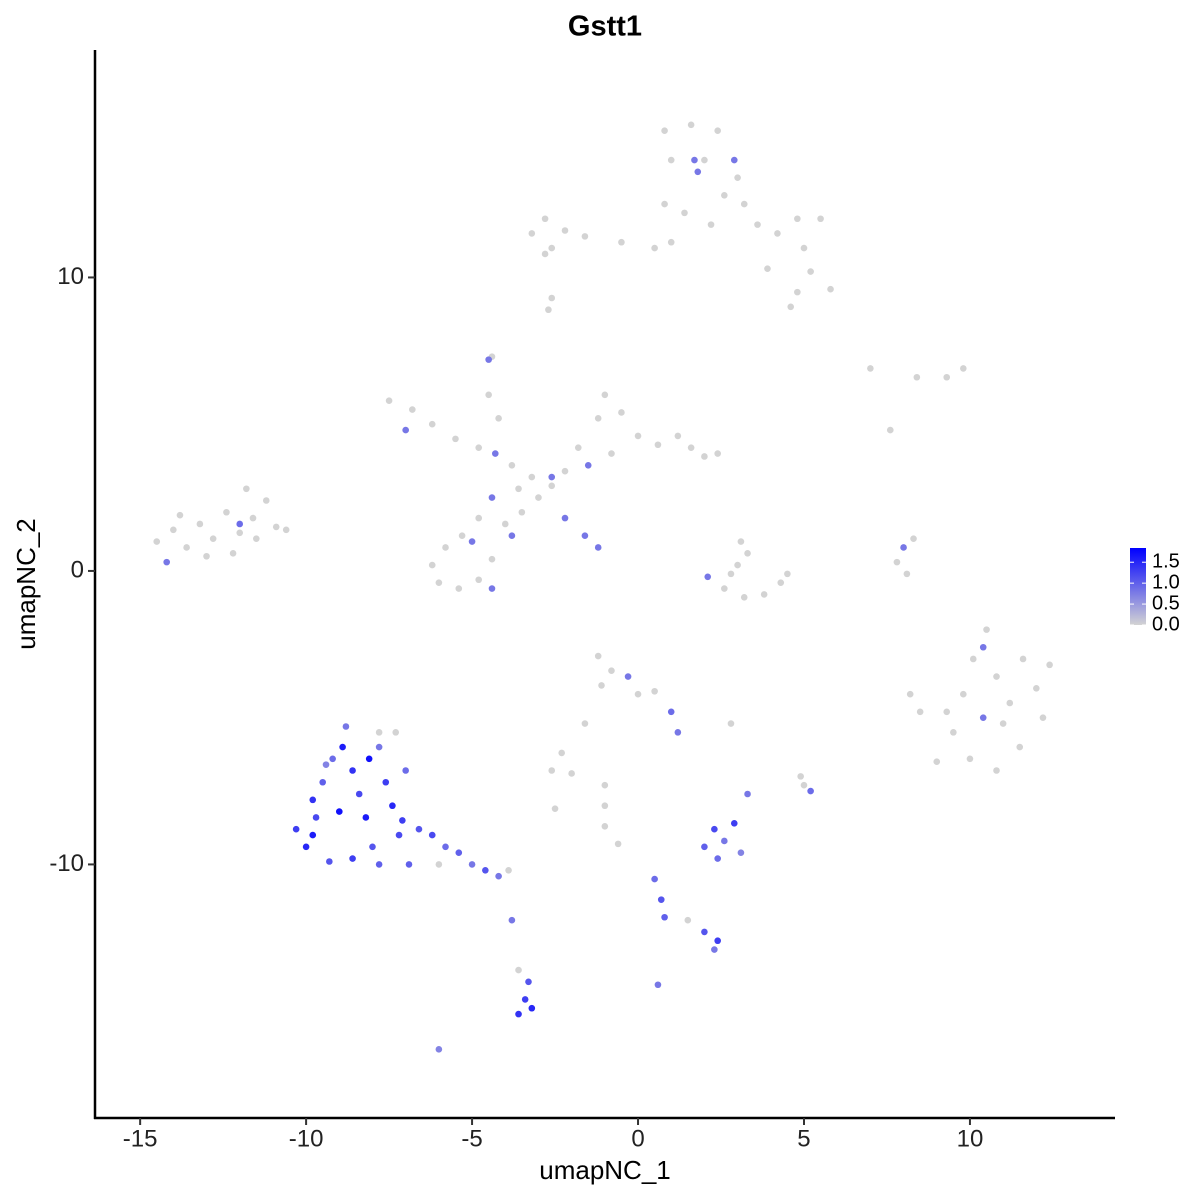  I want to click on colorbar-tick-label: 0.5, so click(1166, 603).